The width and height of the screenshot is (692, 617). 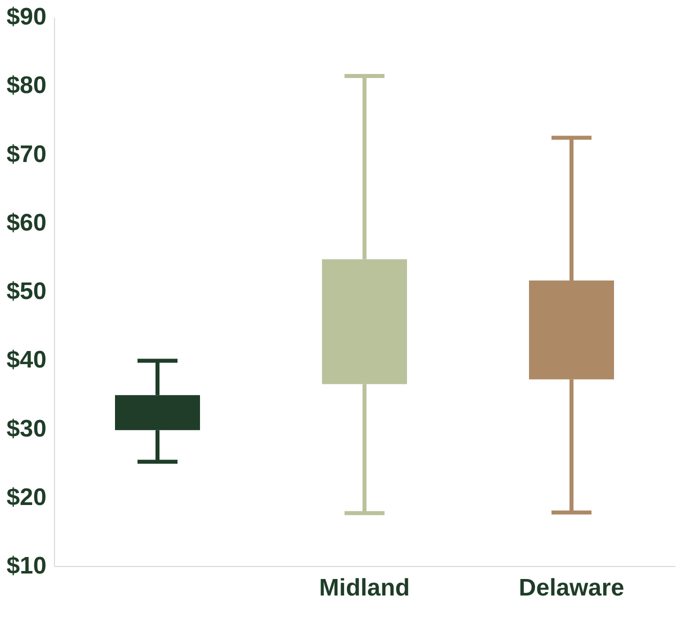 I want to click on y-tick-label: $60, so click(x=26, y=222).